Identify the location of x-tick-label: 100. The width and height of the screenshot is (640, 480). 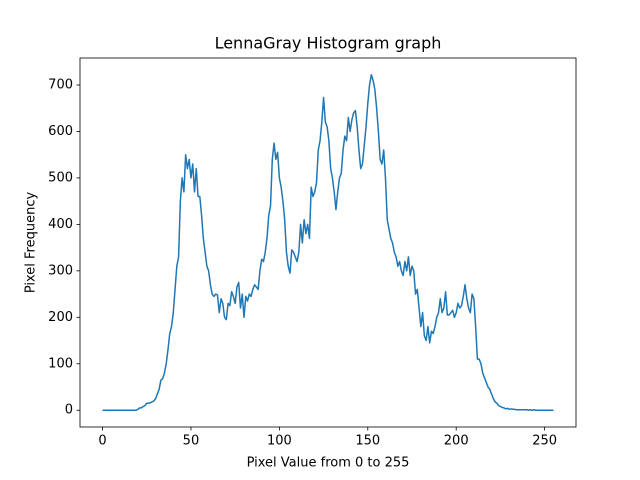
(279, 441).